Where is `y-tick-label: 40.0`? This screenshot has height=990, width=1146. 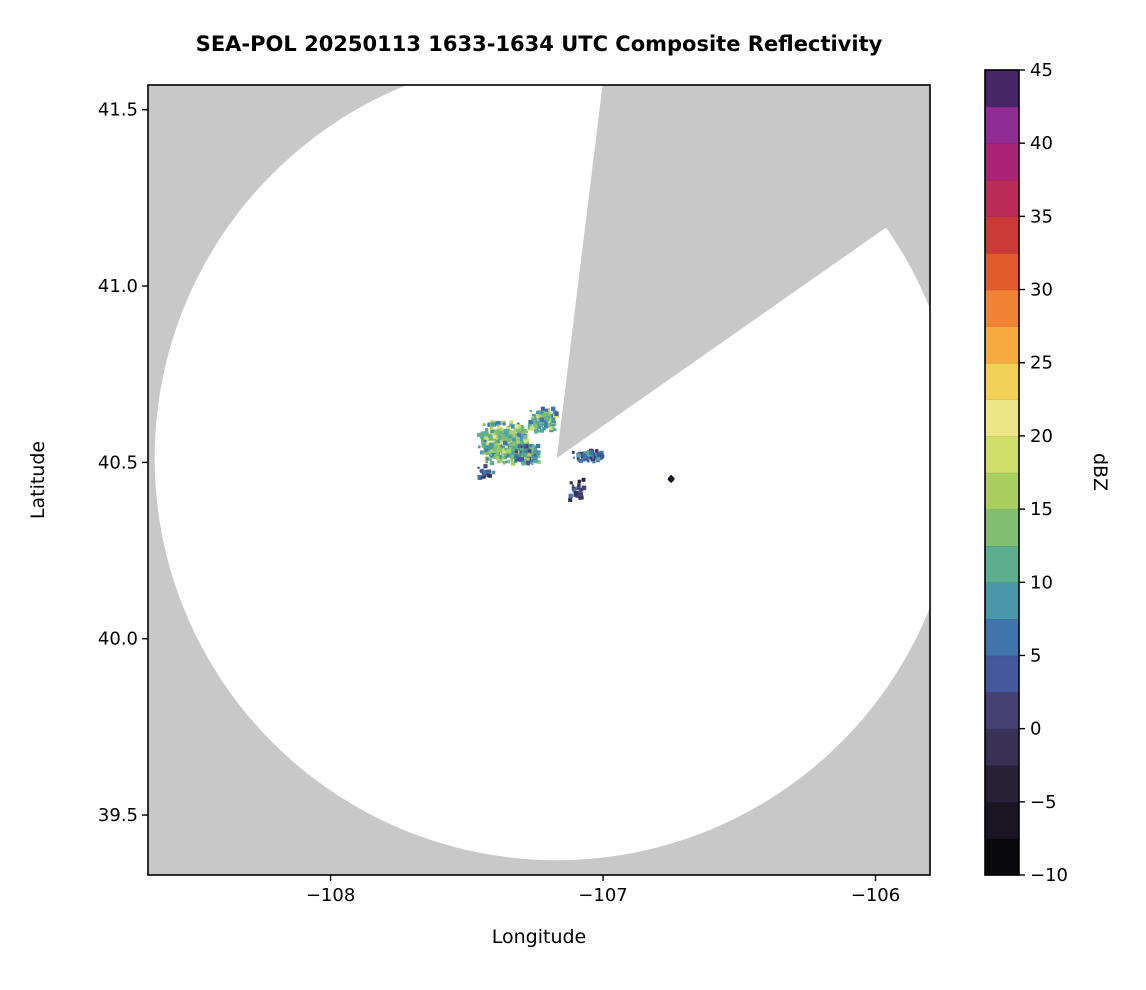 y-tick-label: 40.0 is located at coordinates (118, 639).